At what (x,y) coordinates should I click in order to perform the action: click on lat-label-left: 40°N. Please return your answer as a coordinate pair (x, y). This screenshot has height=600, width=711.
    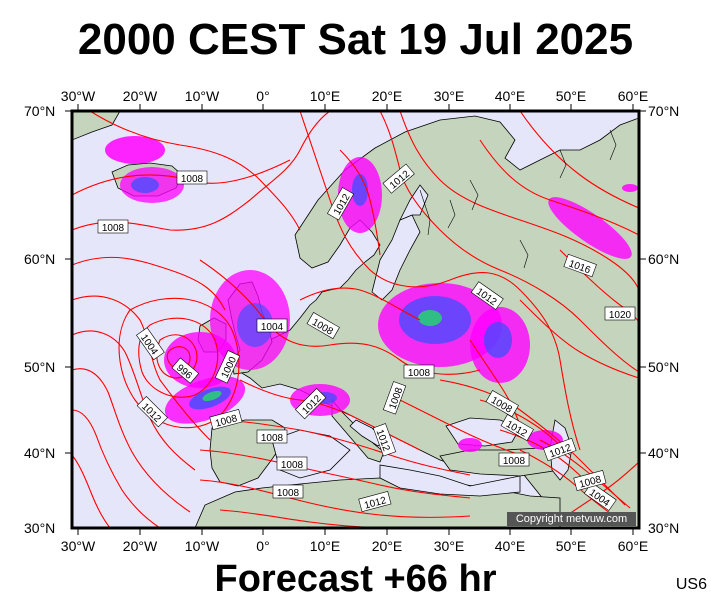
    Looking at the image, I should click on (40, 453).